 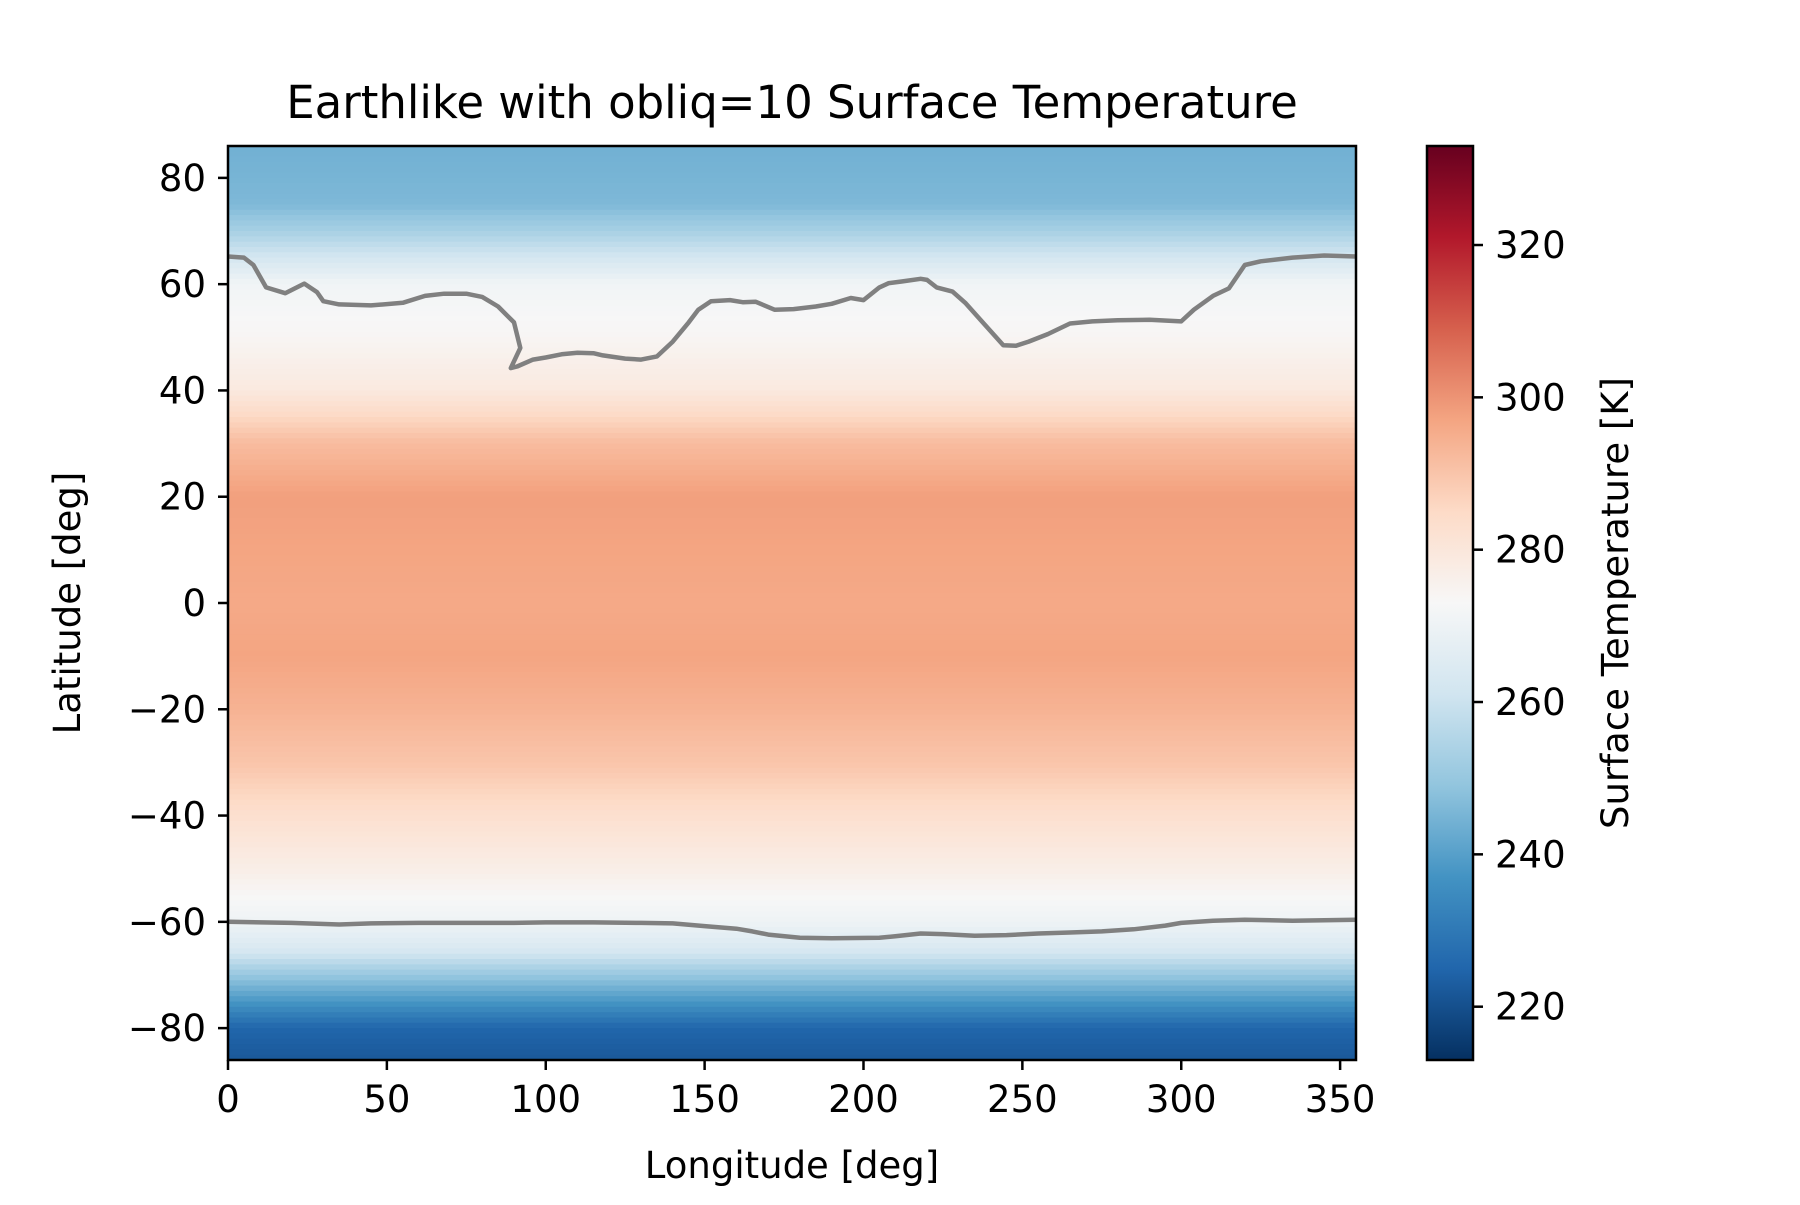 What do you see at coordinates (863, 1099) in the screenshot?
I see `x-tick-label: 200` at bounding box center [863, 1099].